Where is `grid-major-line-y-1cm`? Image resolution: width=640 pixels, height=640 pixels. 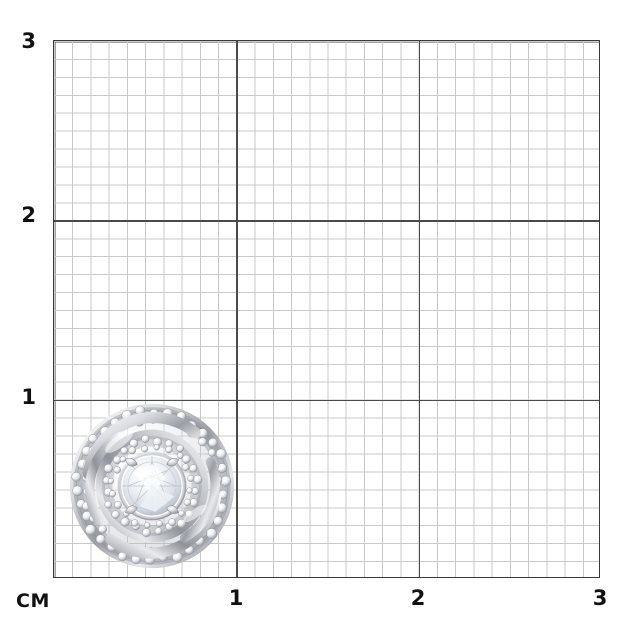 grid-major-line-y-1cm is located at coordinates (326, 400).